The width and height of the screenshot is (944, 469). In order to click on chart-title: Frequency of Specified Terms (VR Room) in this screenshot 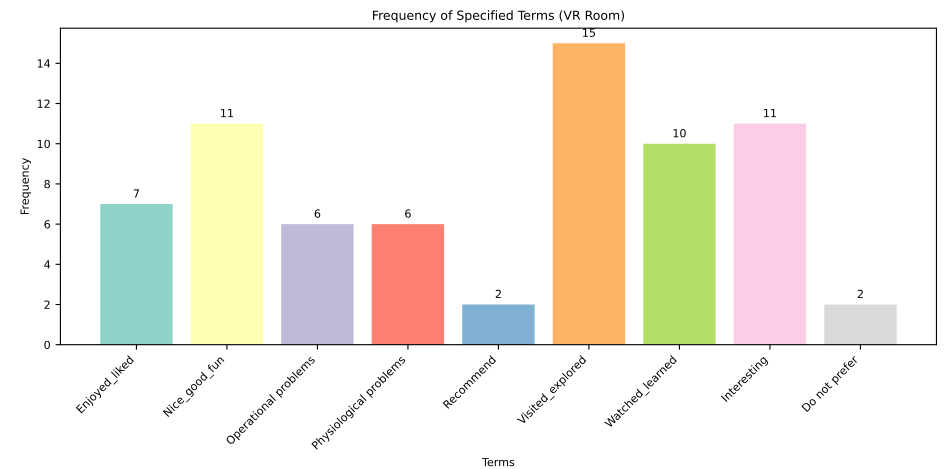, I will do `click(498, 16)`.